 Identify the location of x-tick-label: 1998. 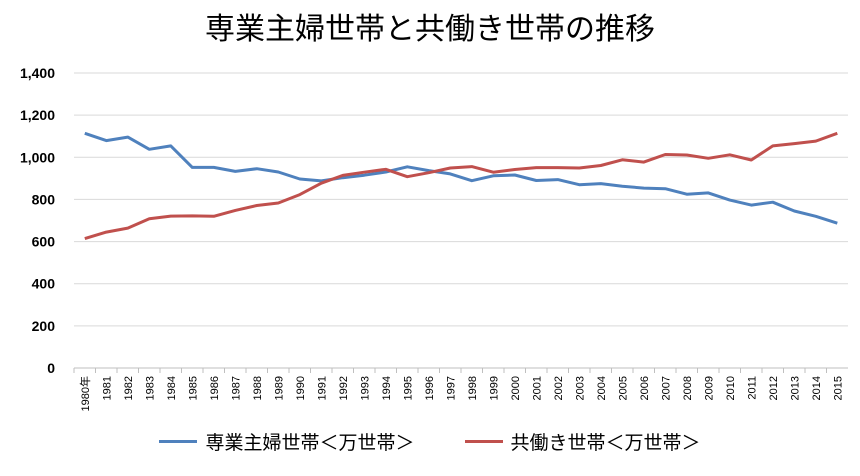
(473, 388).